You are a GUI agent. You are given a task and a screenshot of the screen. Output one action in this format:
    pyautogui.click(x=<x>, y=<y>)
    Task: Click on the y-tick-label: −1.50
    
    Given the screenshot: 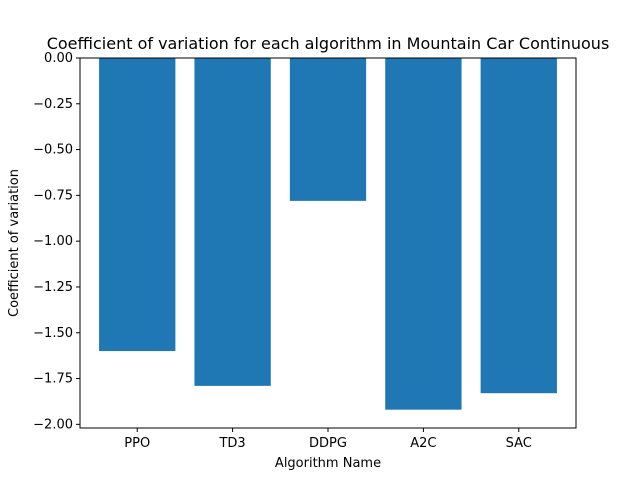 What is the action you would take?
    pyautogui.click(x=53, y=333)
    